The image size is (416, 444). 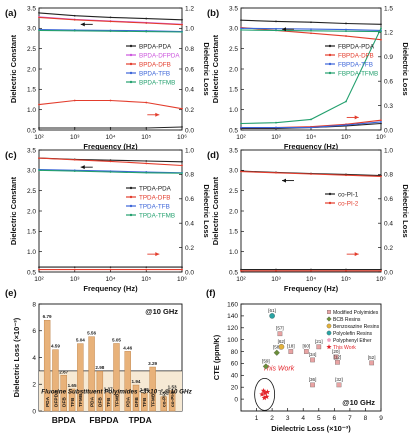 What do you see at coordinates (11, 293) in the screenshot?
I see `panel-label: (e)` at bounding box center [11, 293].